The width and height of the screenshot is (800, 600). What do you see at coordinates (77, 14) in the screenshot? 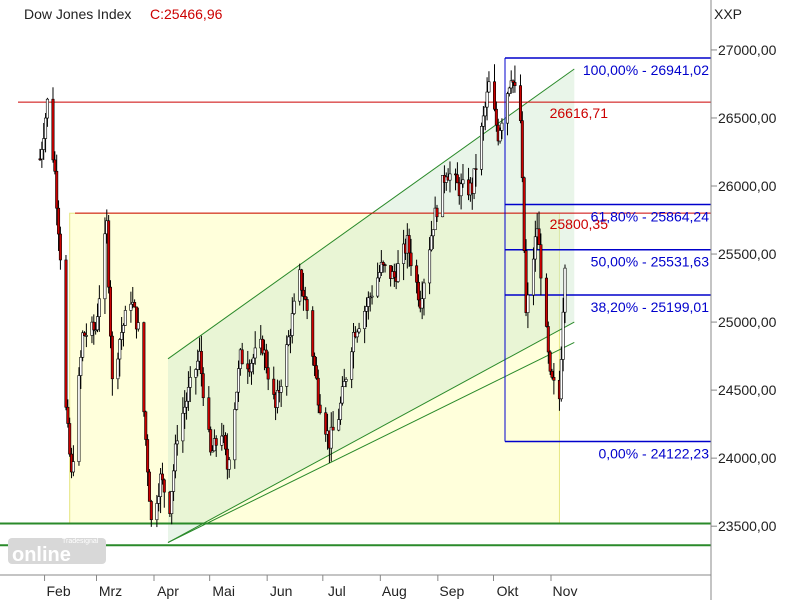
I see `chart-title: Dow Jones Index` at bounding box center [77, 14].